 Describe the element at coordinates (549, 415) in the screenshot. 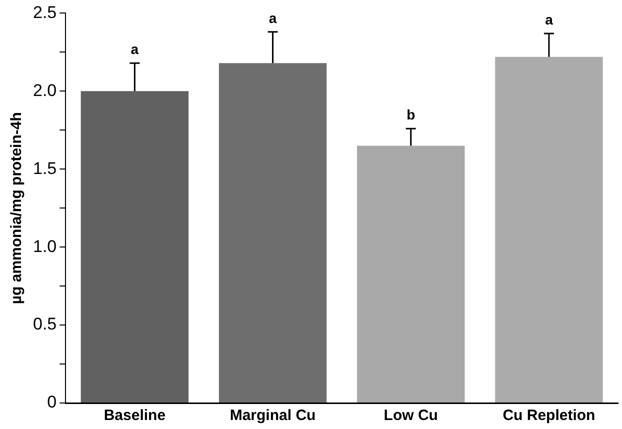

I see `x-tick-label: Cu Repletion` at that location.